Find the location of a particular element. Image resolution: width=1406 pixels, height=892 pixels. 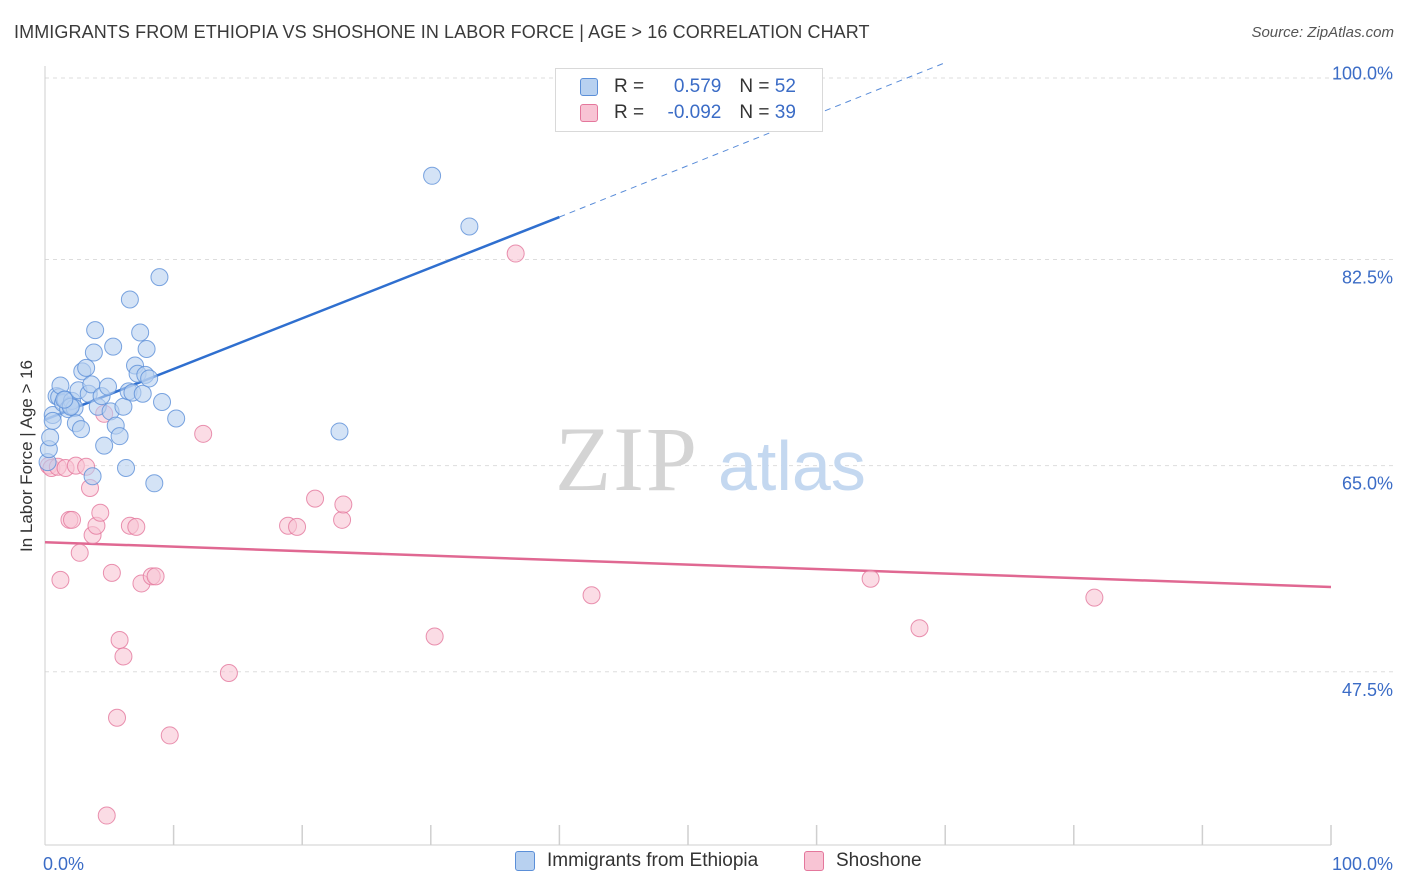

y-tick-label: 47.5% is located at coordinates (1367, 690).